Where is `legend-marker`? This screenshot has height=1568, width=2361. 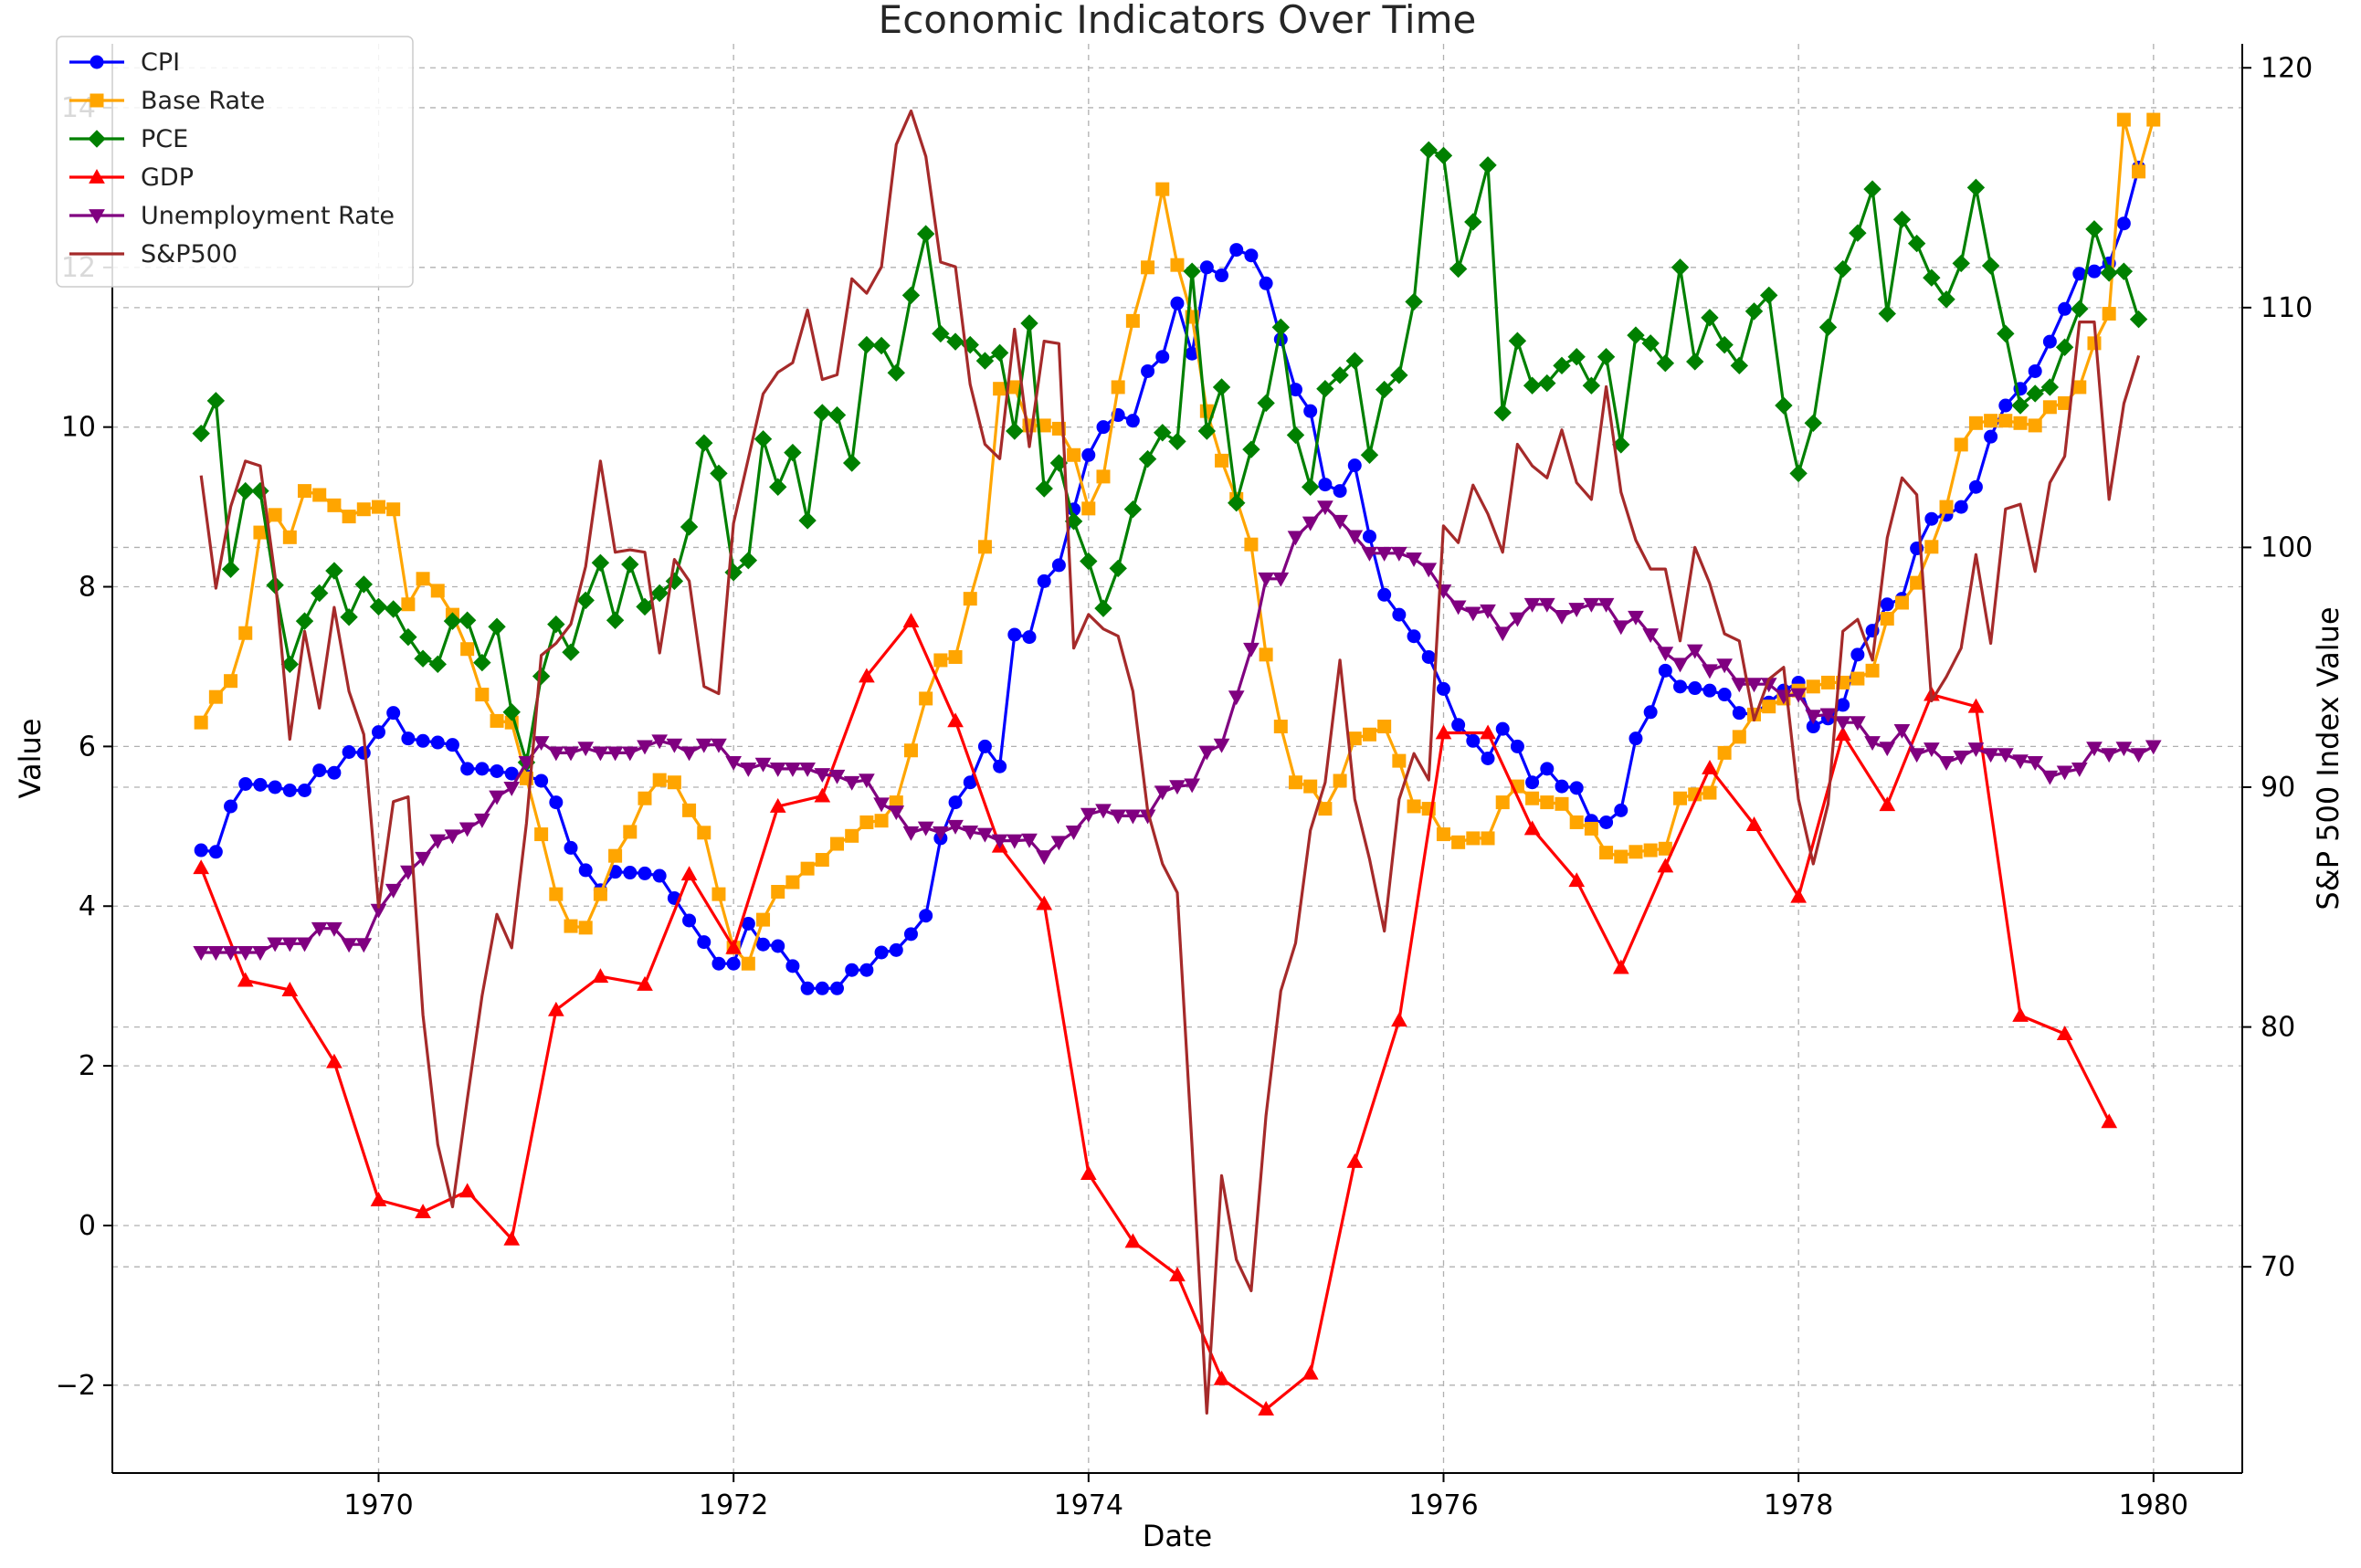
legend-marker is located at coordinates (97, 62).